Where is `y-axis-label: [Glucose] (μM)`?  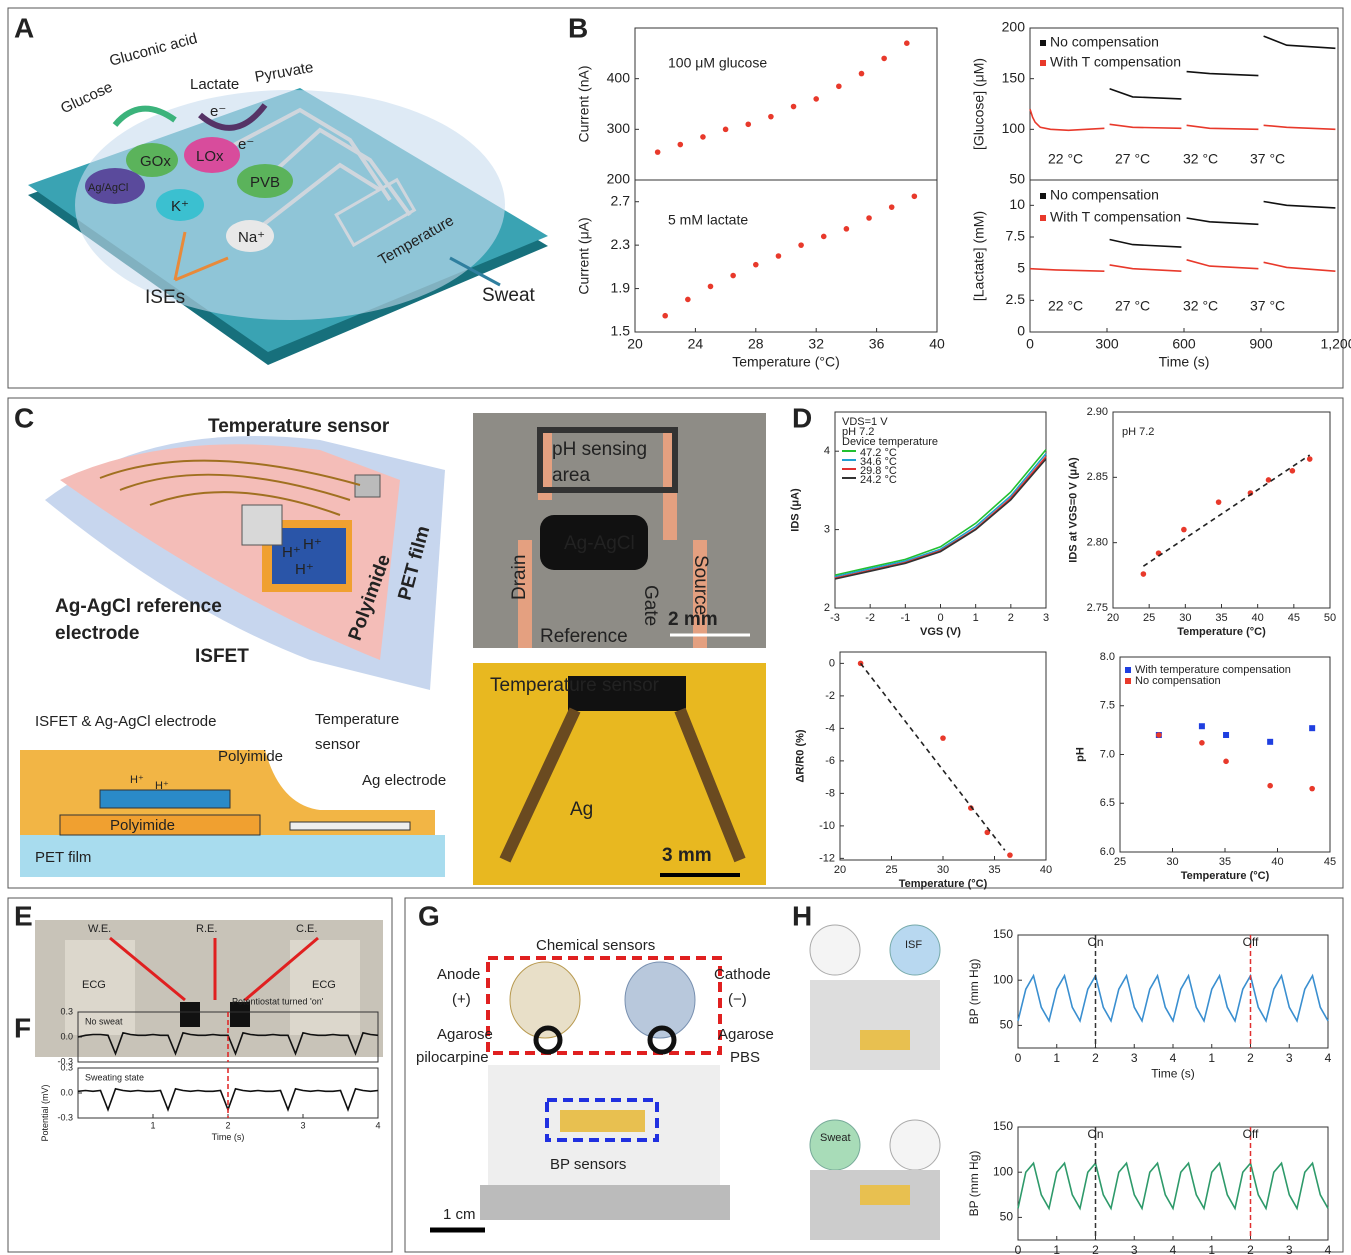 y-axis-label: [Glucose] (μM) is located at coordinates (978, 104).